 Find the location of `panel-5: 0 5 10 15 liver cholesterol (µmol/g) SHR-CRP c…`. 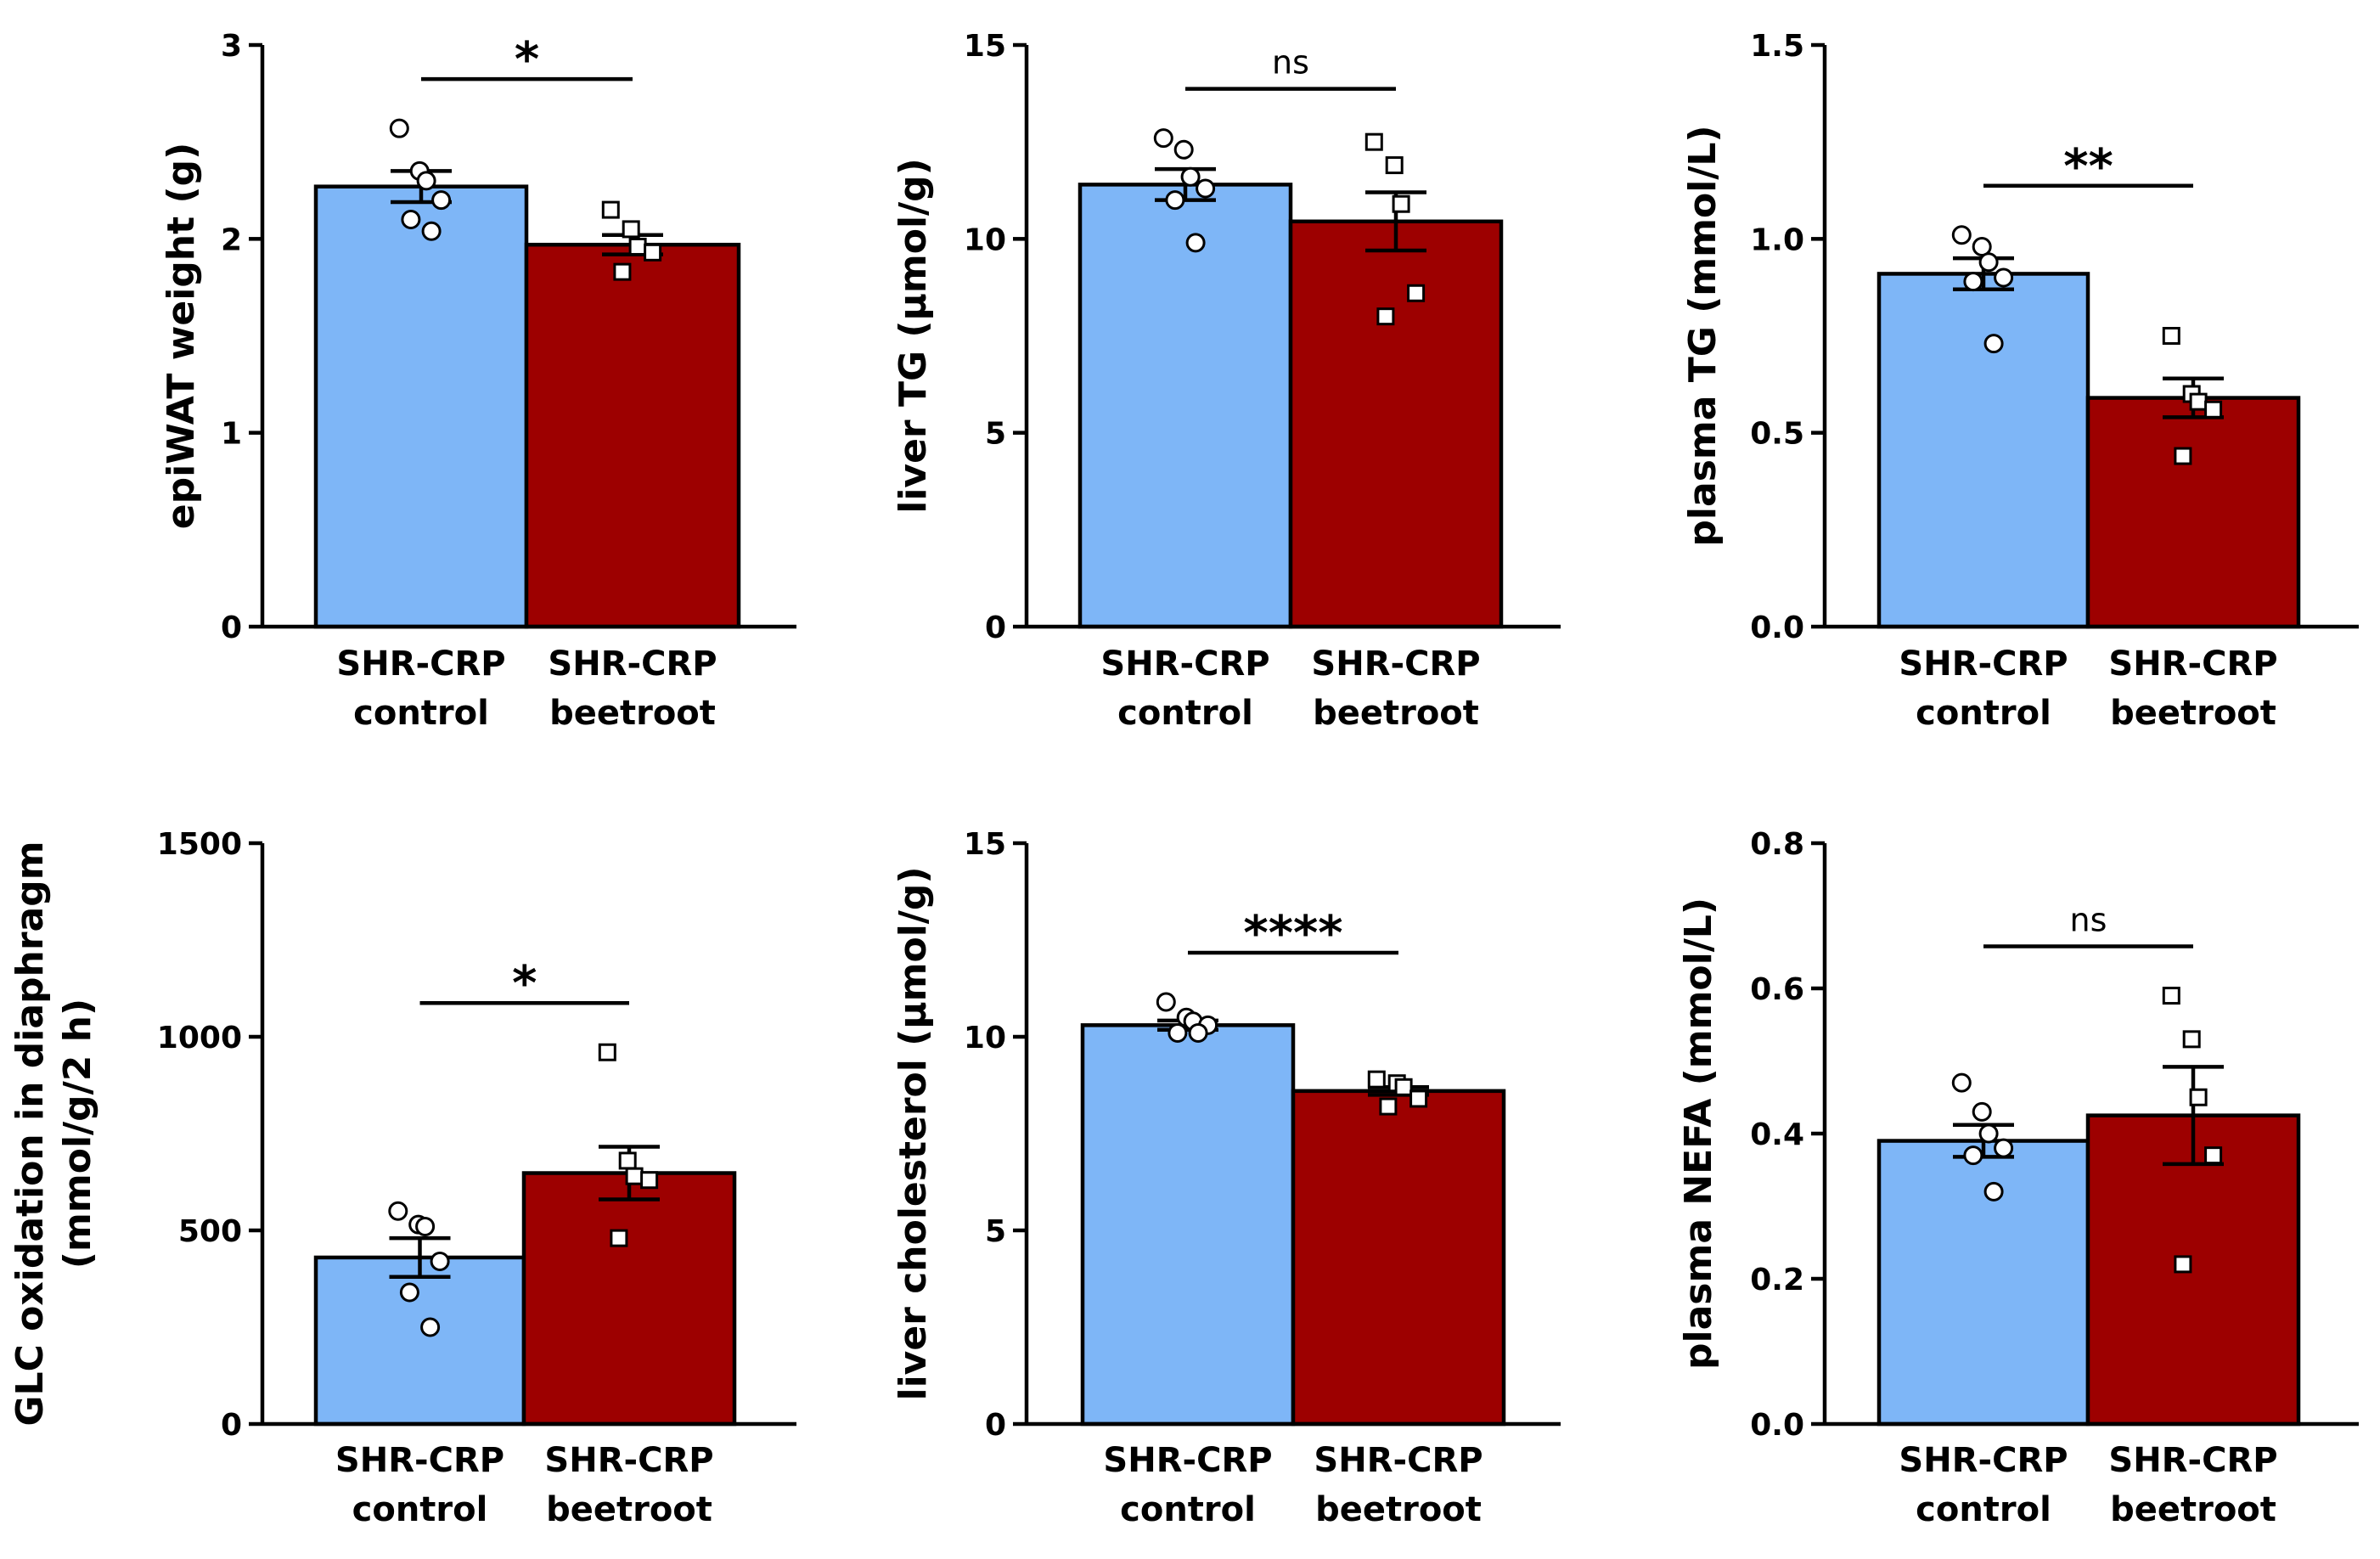

panel-5: 0 5 10 15 liver cholesterol (µmol/g) SHR-CRP c… is located at coordinates (1226, 1178).